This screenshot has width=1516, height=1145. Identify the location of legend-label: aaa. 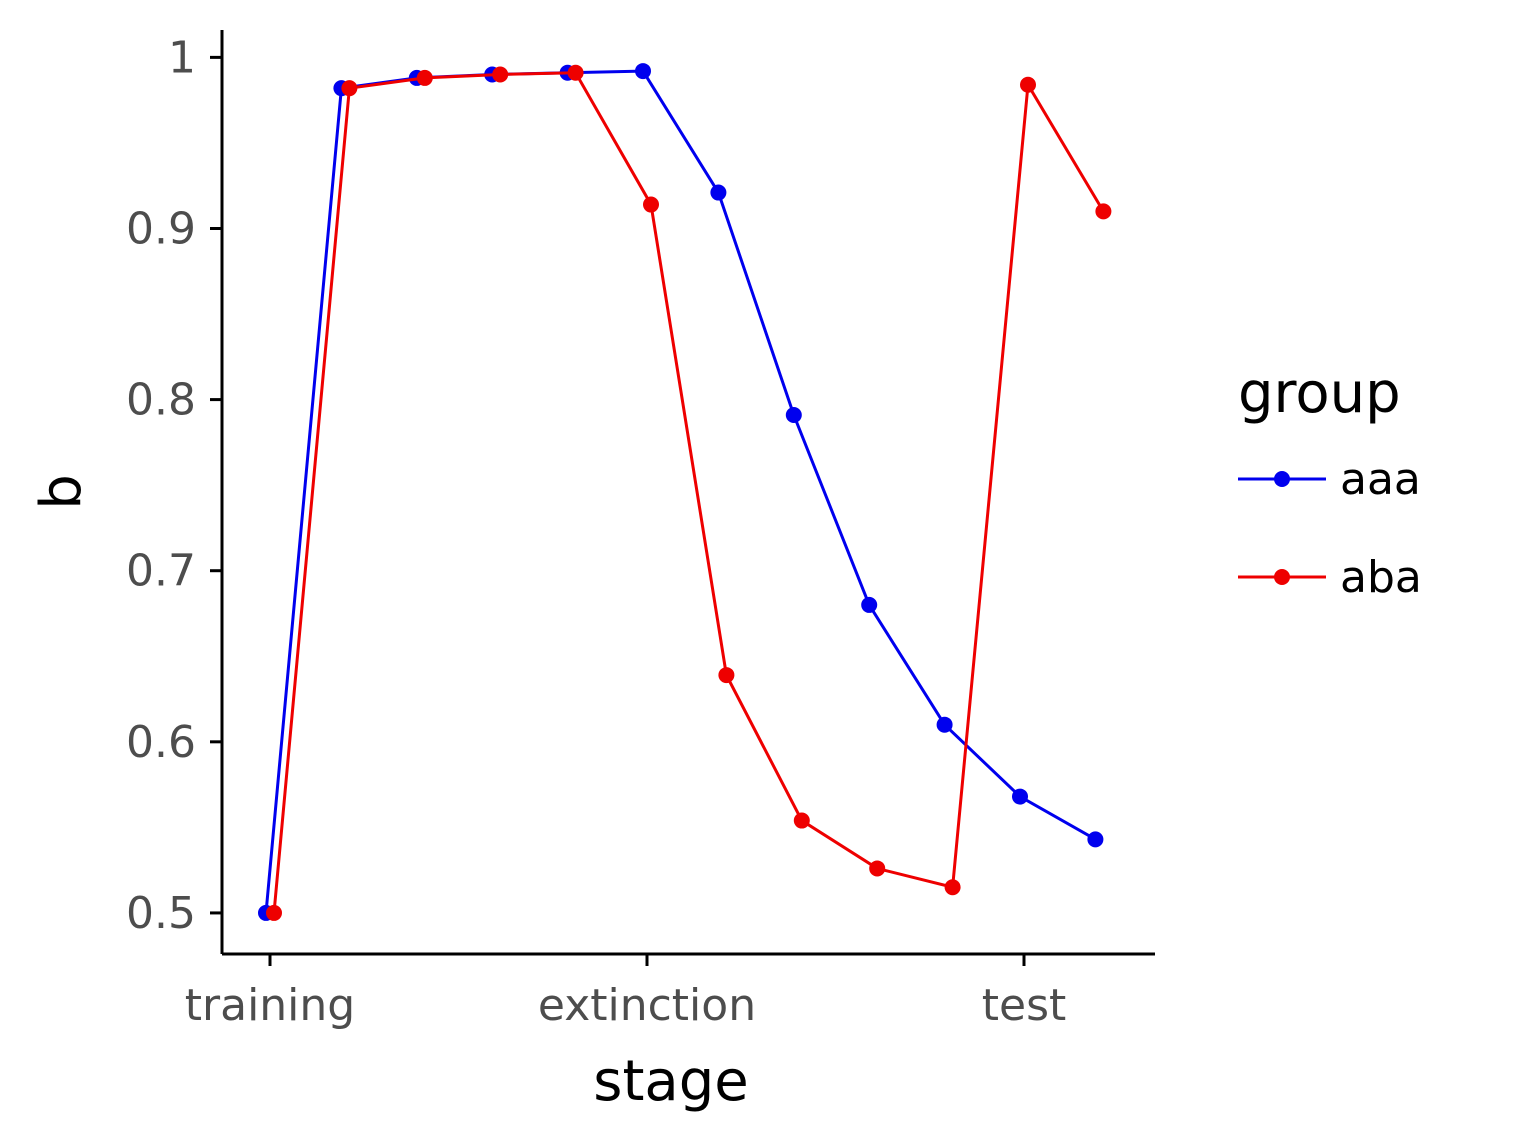
(1380, 479).